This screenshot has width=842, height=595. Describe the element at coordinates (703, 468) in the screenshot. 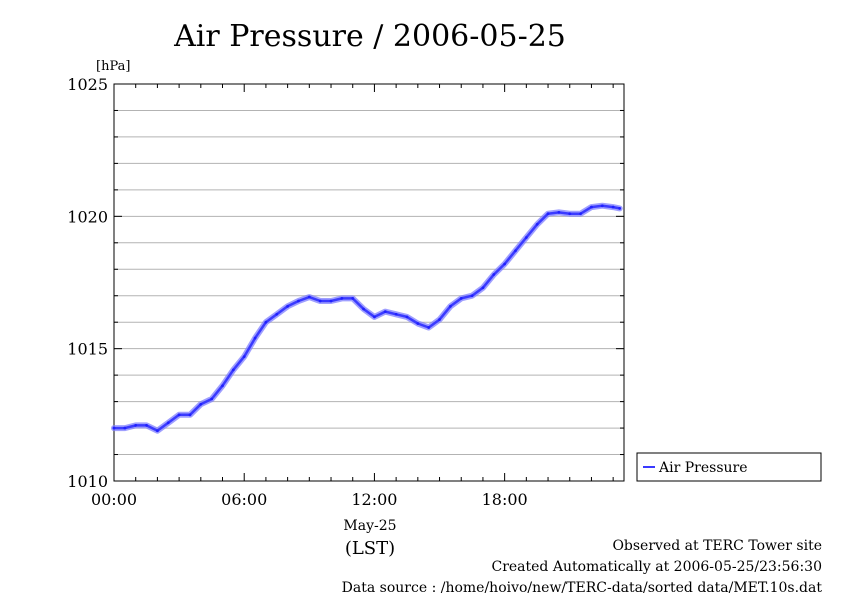

I see `legend-label-air-pressure: Air Pressure` at that location.